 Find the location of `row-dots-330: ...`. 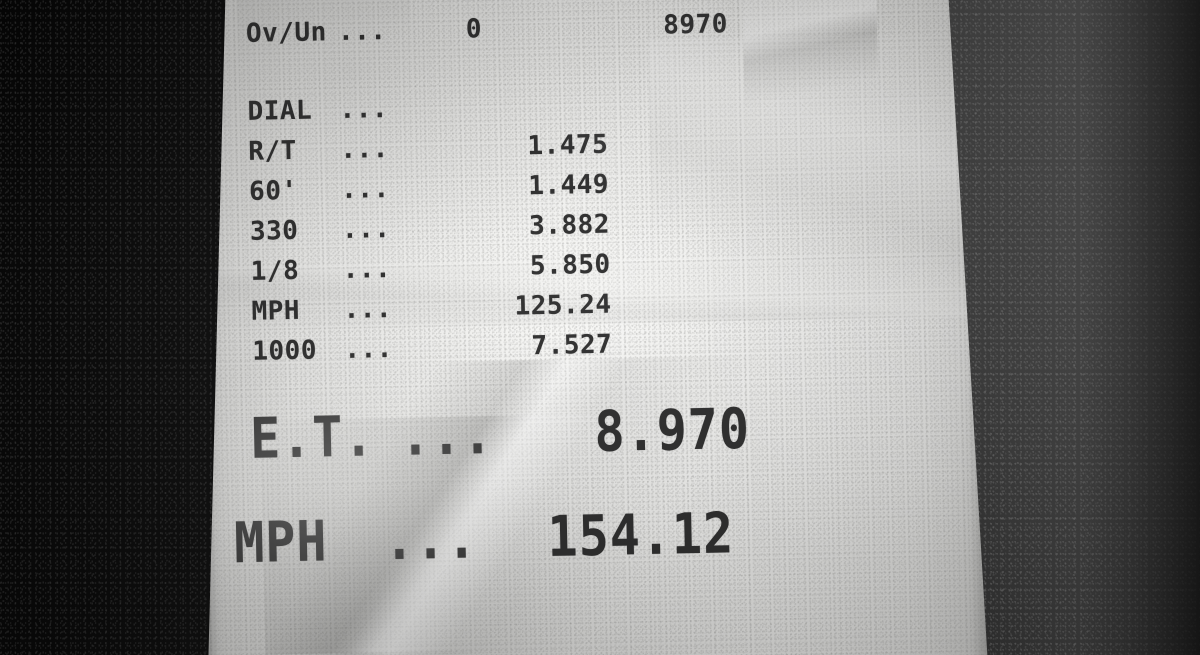

row-dots-330: ... is located at coordinates (366, 229).